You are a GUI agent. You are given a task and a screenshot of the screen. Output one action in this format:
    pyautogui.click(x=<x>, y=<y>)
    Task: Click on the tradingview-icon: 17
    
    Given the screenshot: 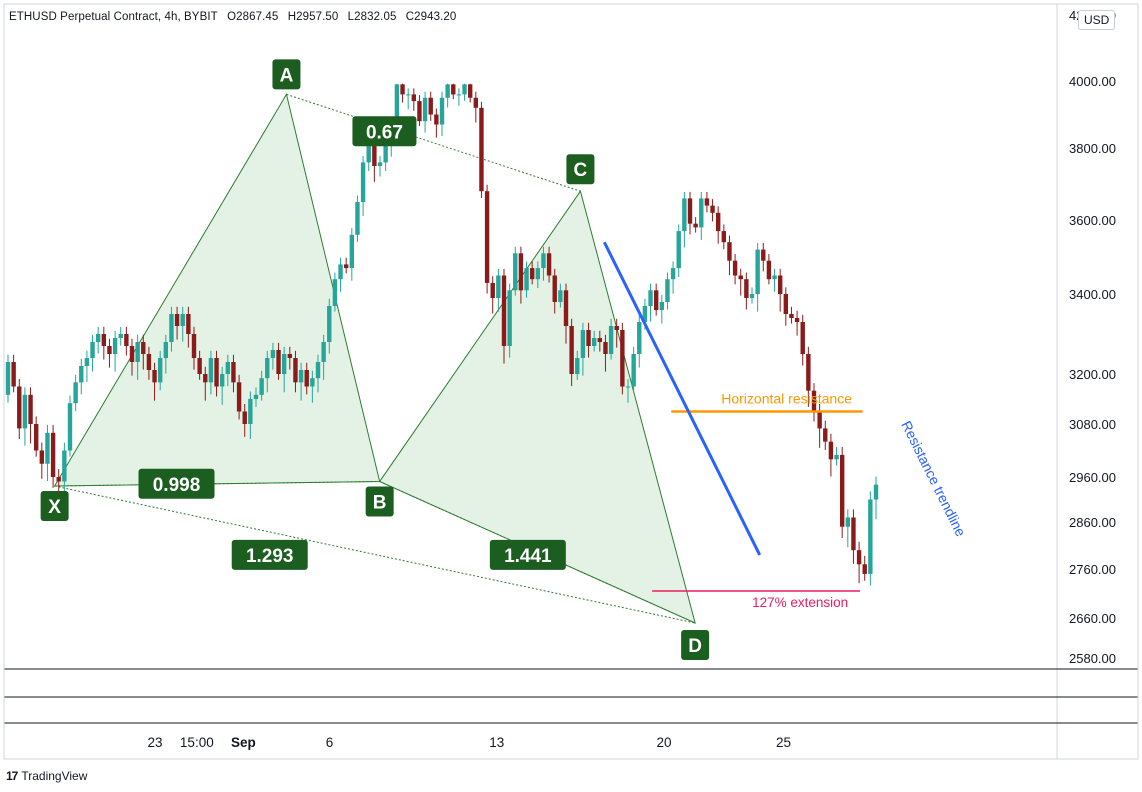 What is the action you would take?
    pyautogui.click(x=12, y=776)
    